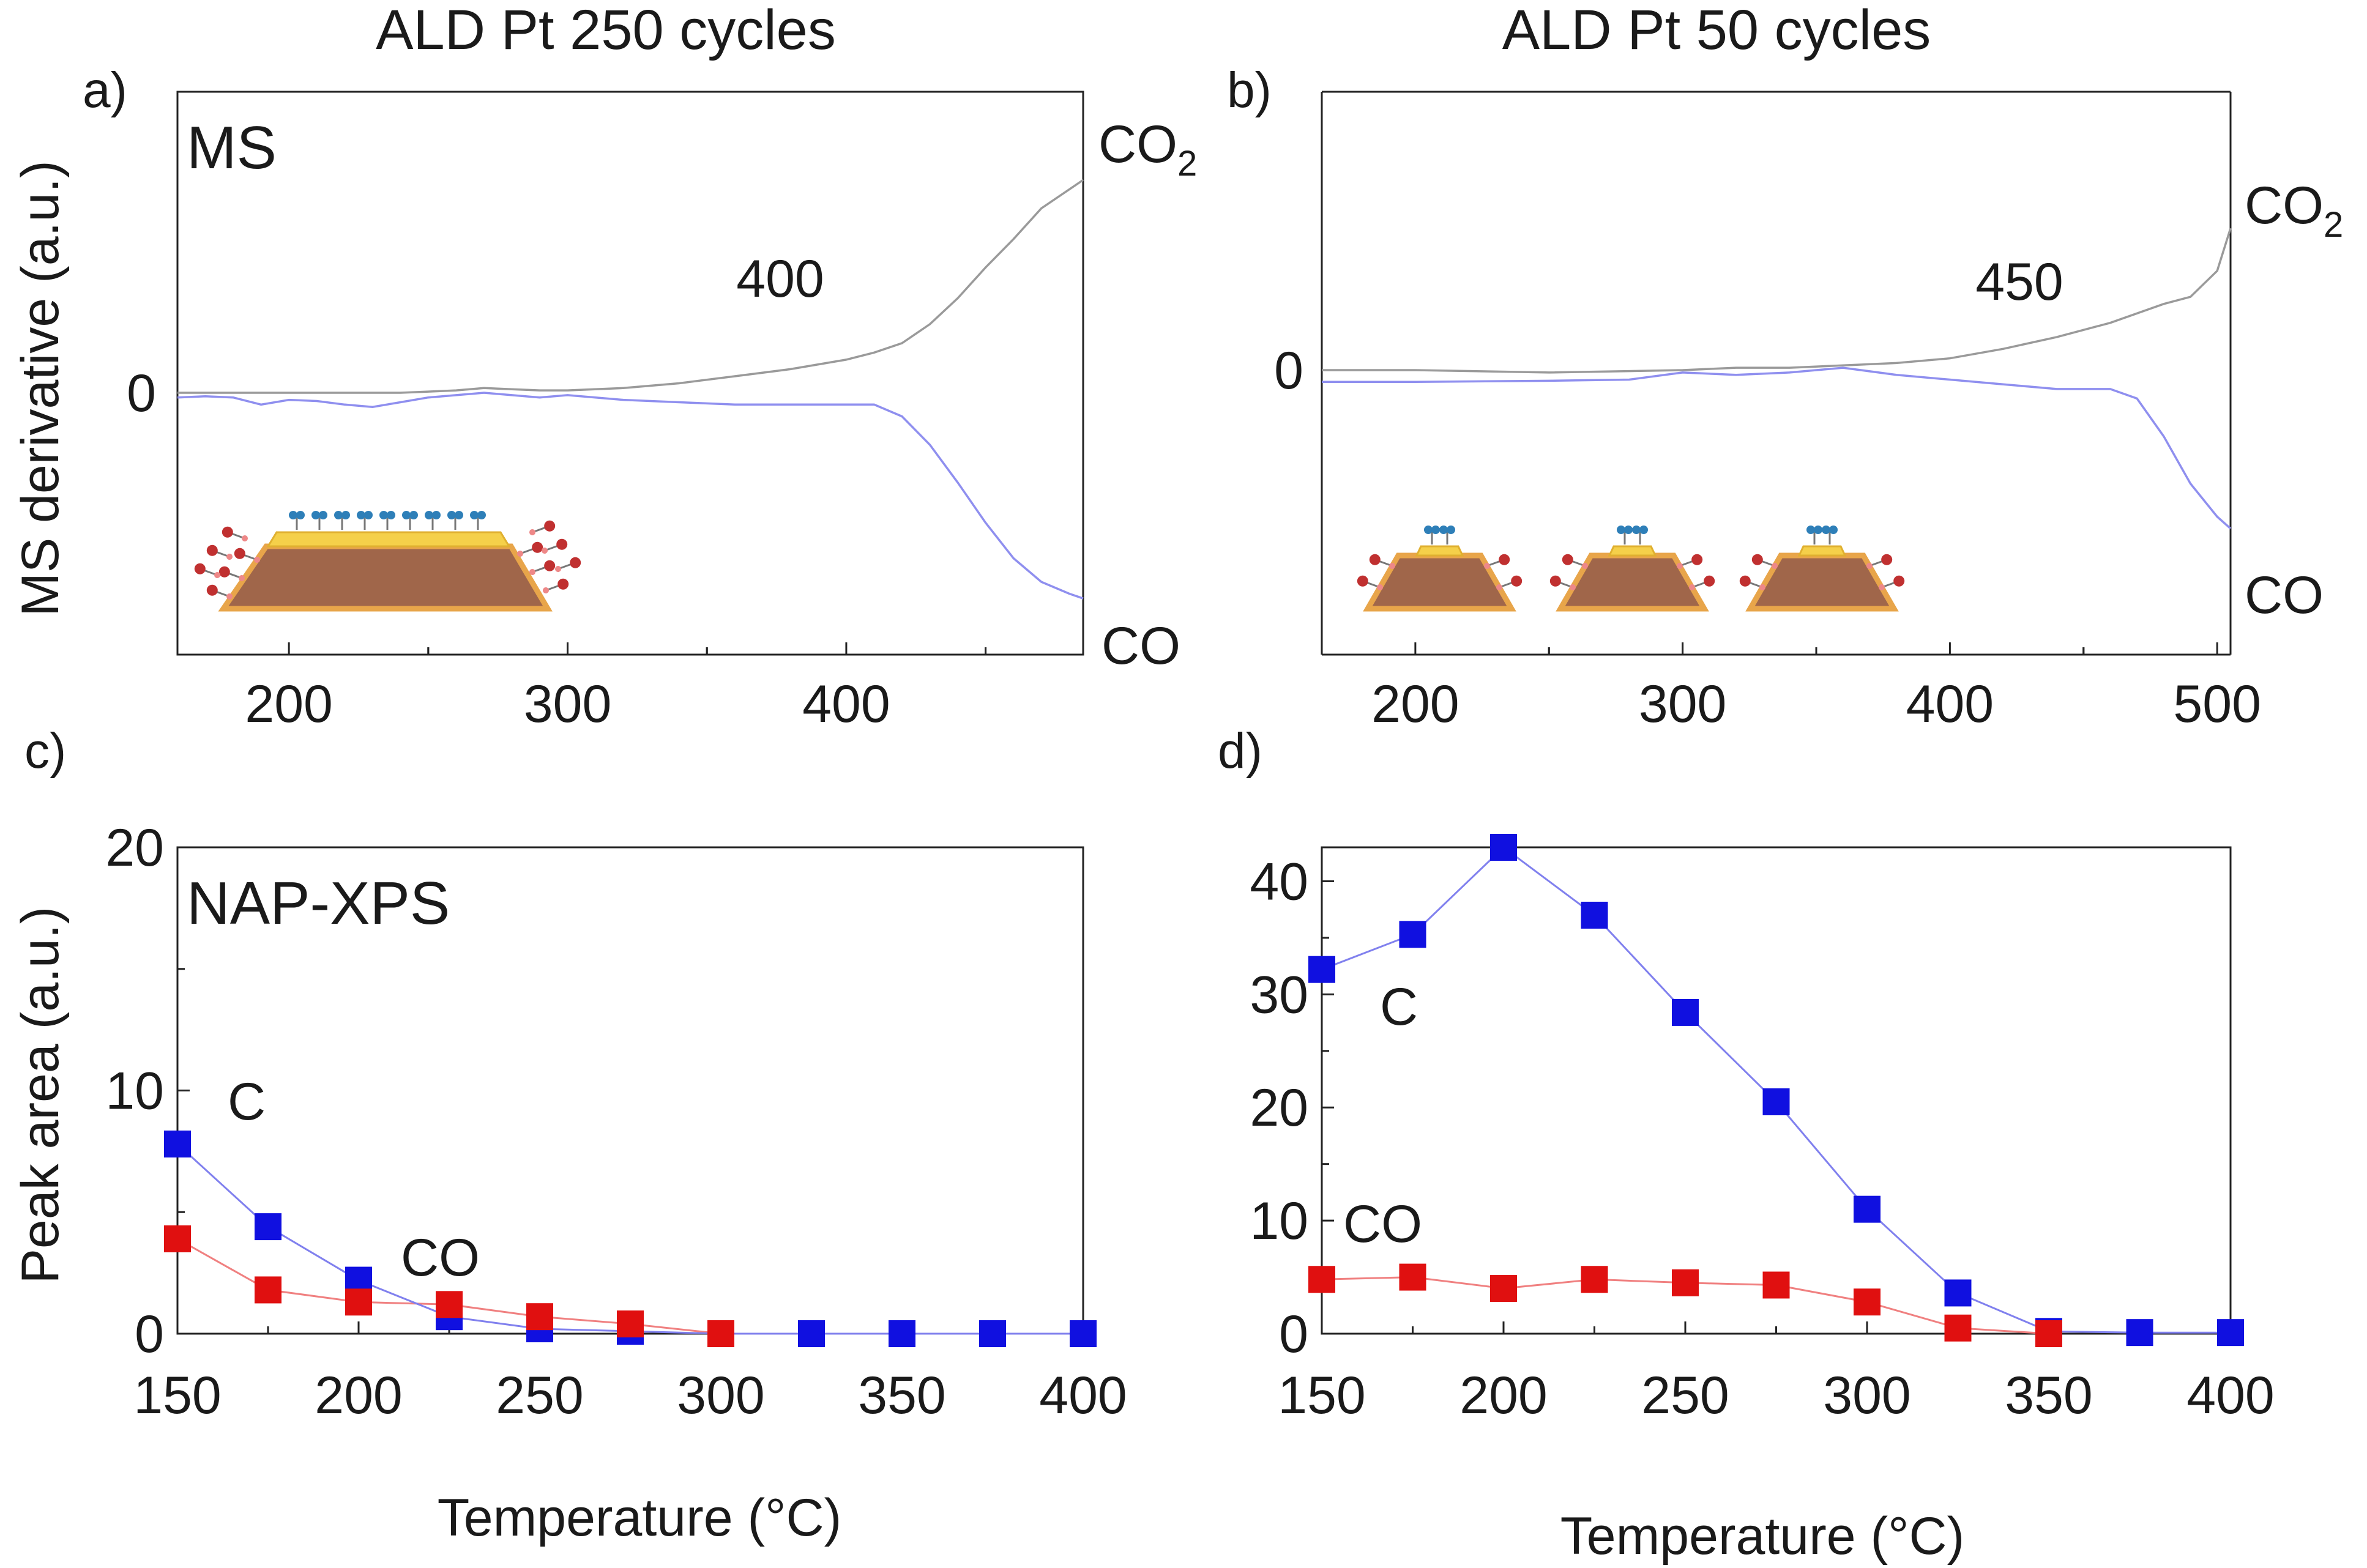 This screenshot has width=2367, height=1568. I want to click on co-line-a, so click(631, 496).